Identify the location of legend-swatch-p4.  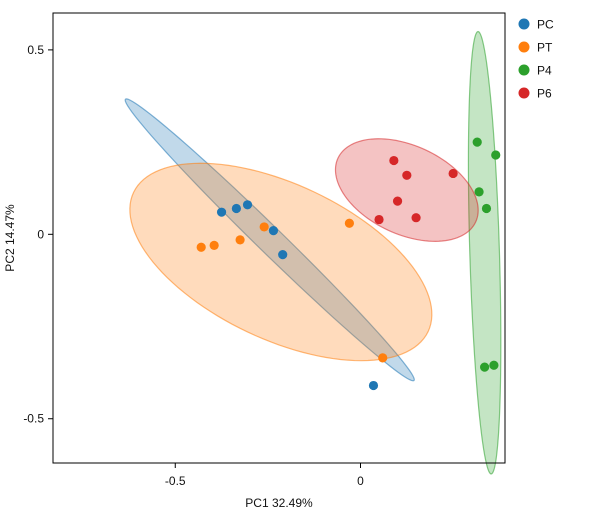
(524, 70).